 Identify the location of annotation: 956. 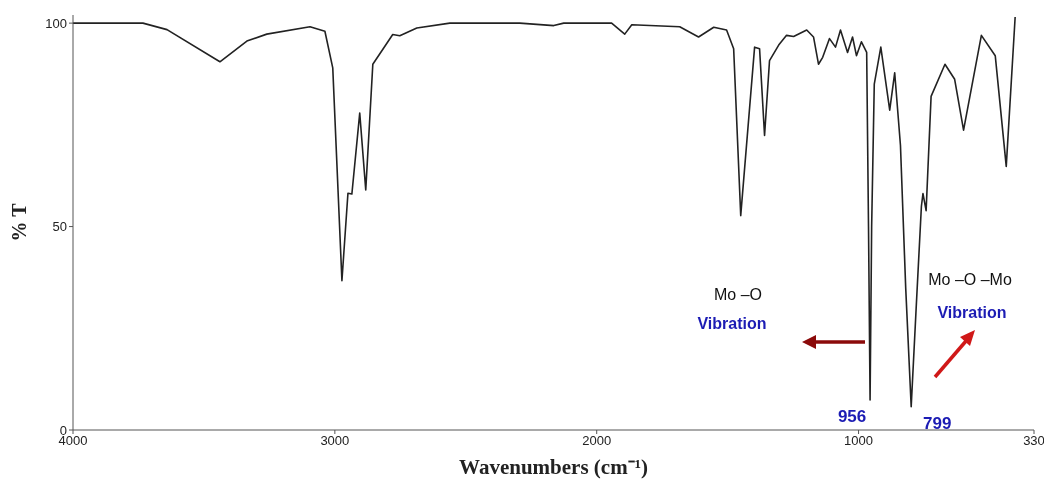
(852, 416).